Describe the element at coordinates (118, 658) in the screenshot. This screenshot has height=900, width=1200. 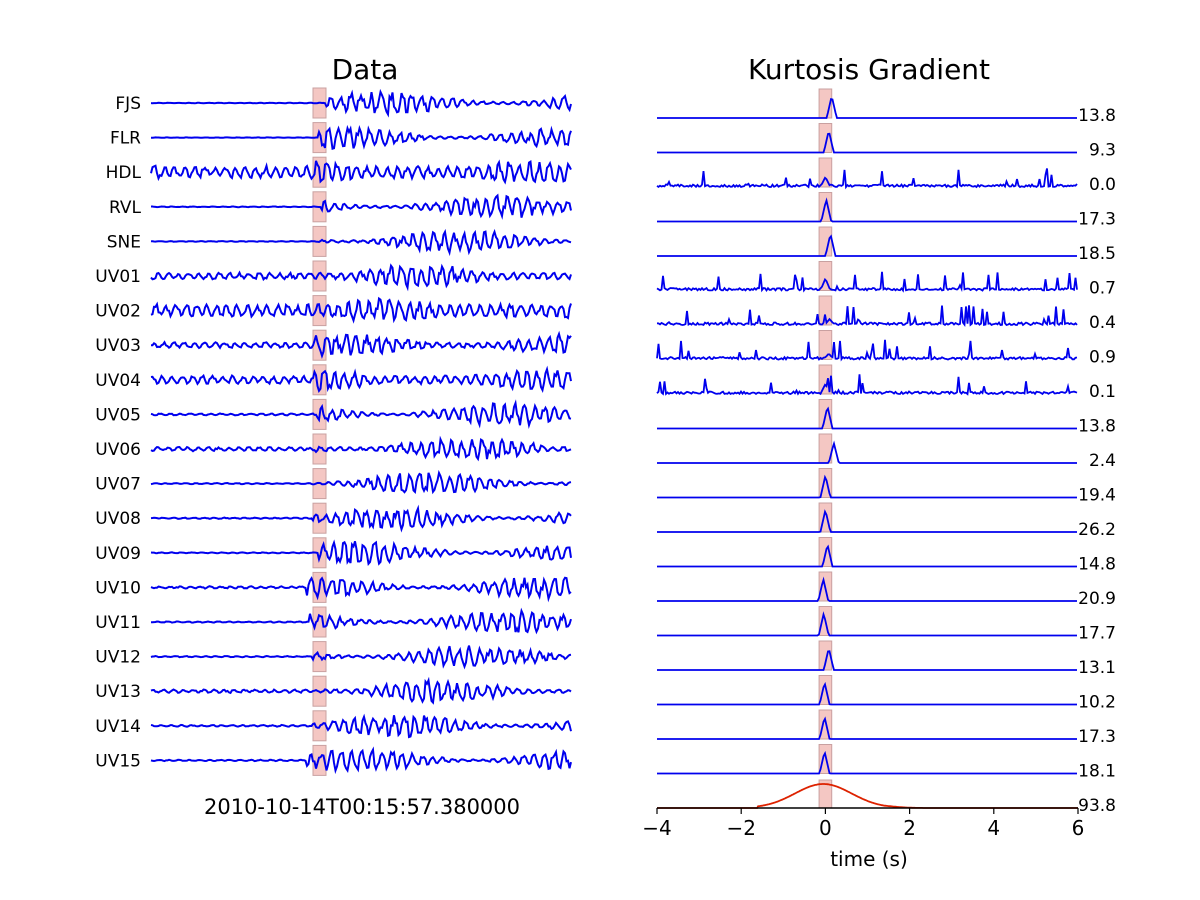
I see `station-label: UV12` at that location.